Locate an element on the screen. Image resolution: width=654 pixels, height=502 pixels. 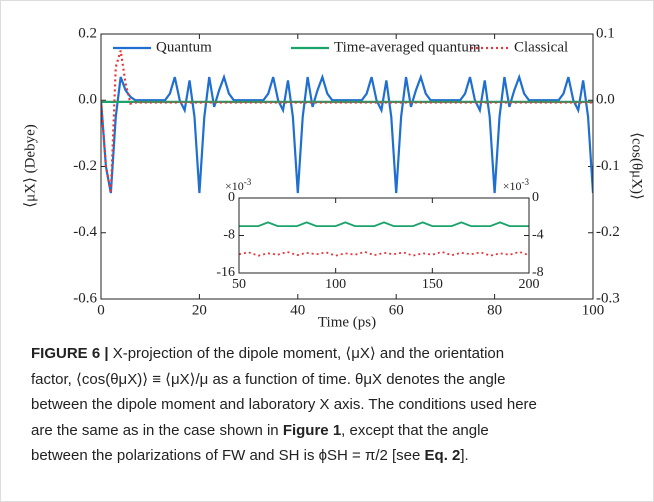
x-tick-label: 0 is located at coordinates (101, 310).